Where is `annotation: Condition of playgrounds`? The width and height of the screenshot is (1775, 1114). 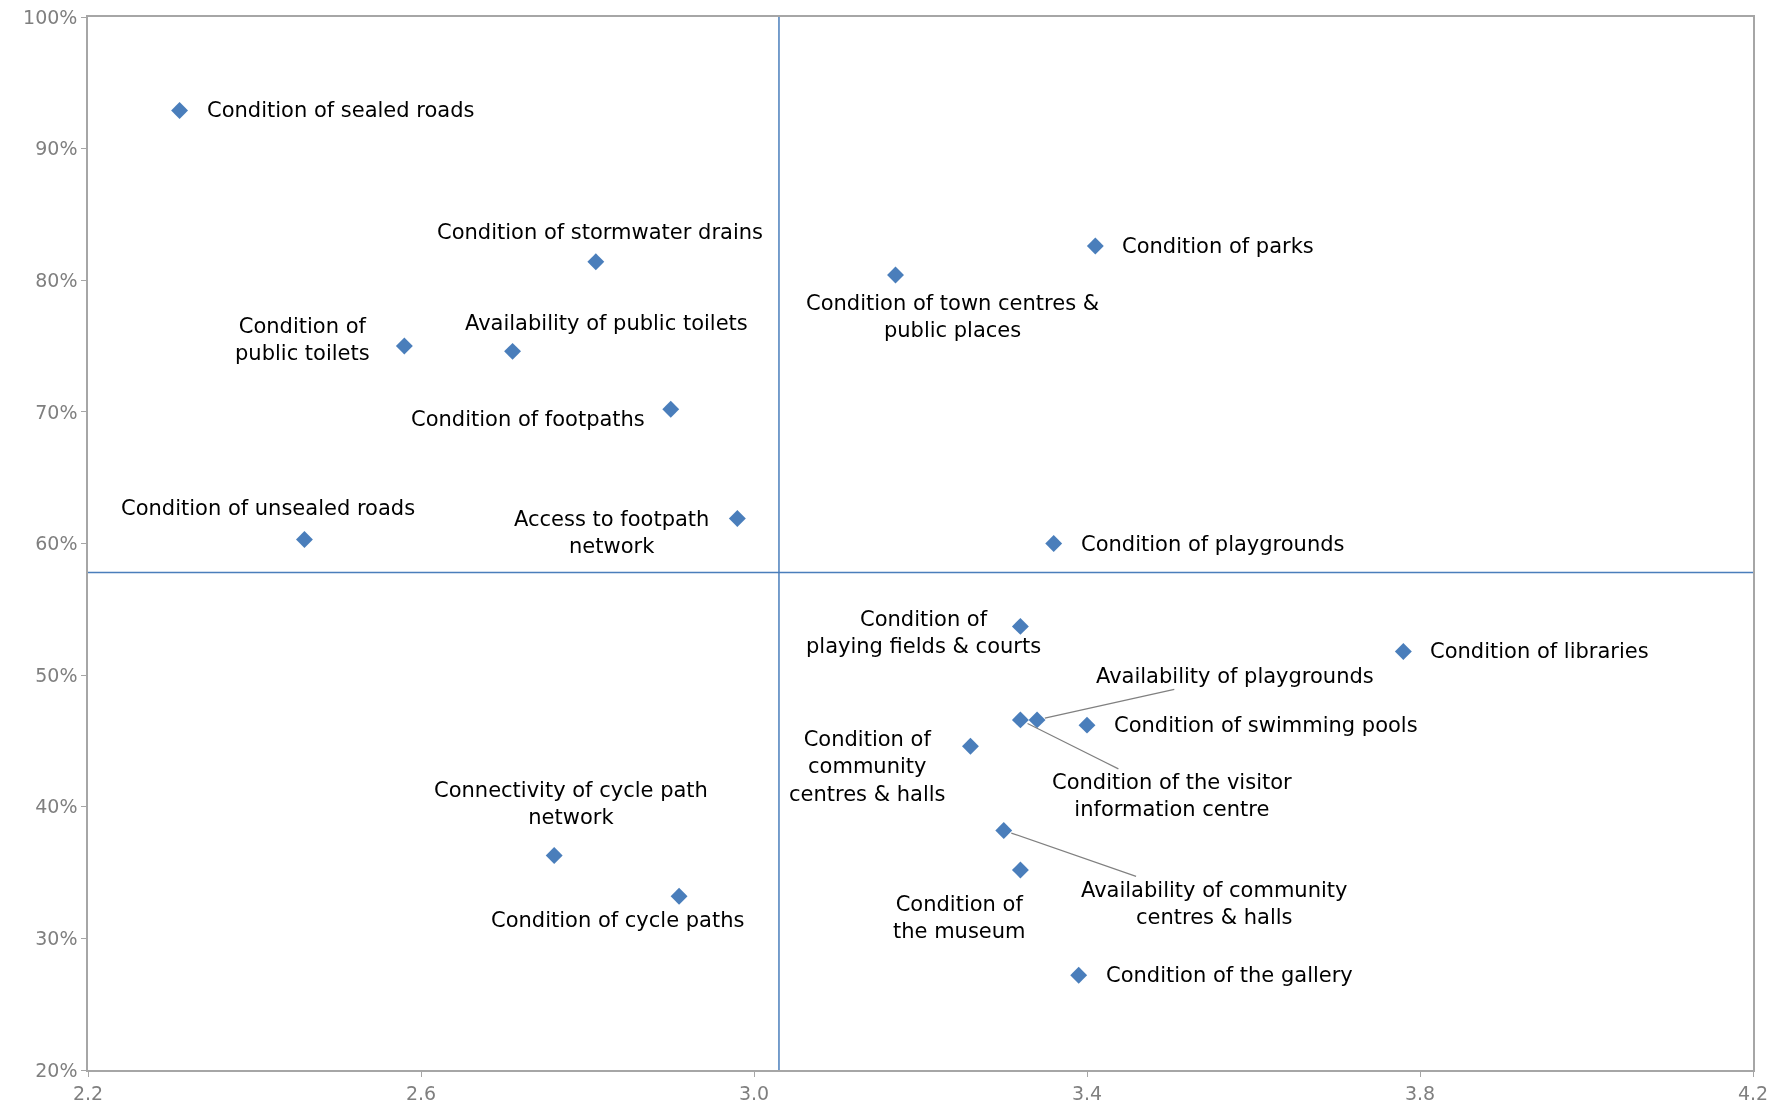 annotation: Condition of playgrounds is located at coordinates (1213, 544).